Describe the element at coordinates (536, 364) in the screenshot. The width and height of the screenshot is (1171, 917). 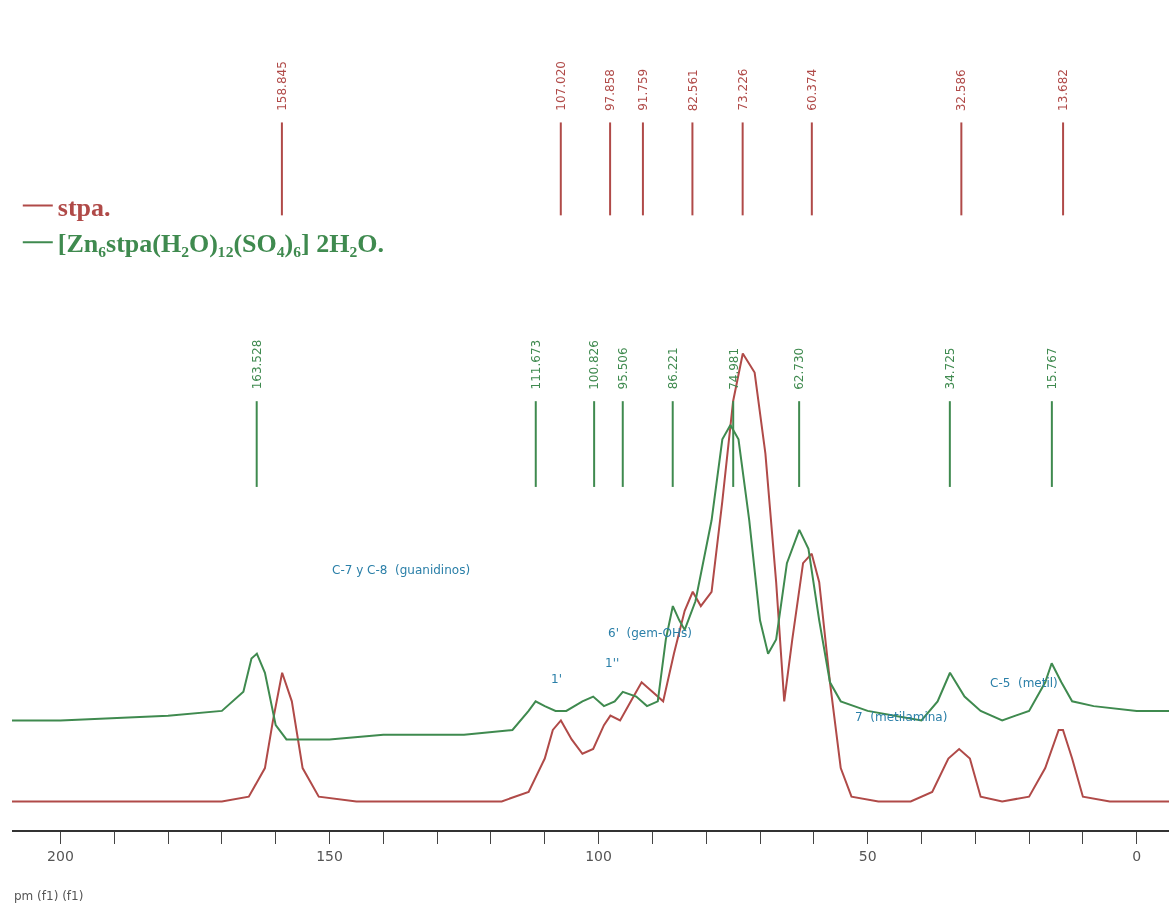
I see `ref-line-label: 111.673` at that location.